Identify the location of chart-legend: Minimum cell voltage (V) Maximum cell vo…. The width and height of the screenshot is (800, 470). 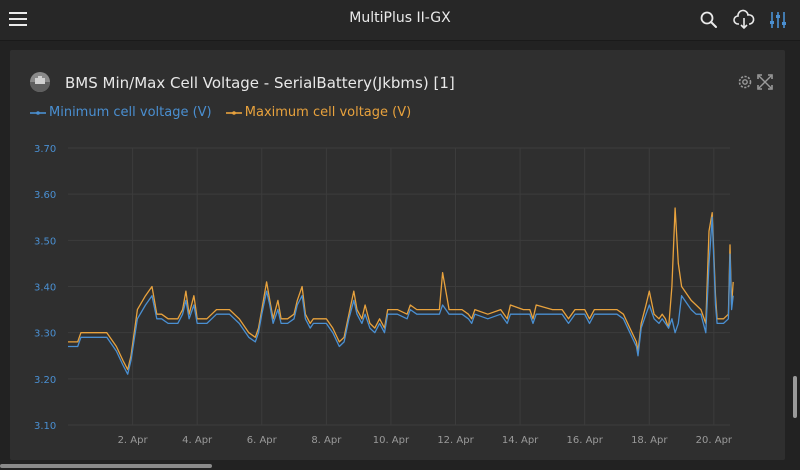
(225, 113).